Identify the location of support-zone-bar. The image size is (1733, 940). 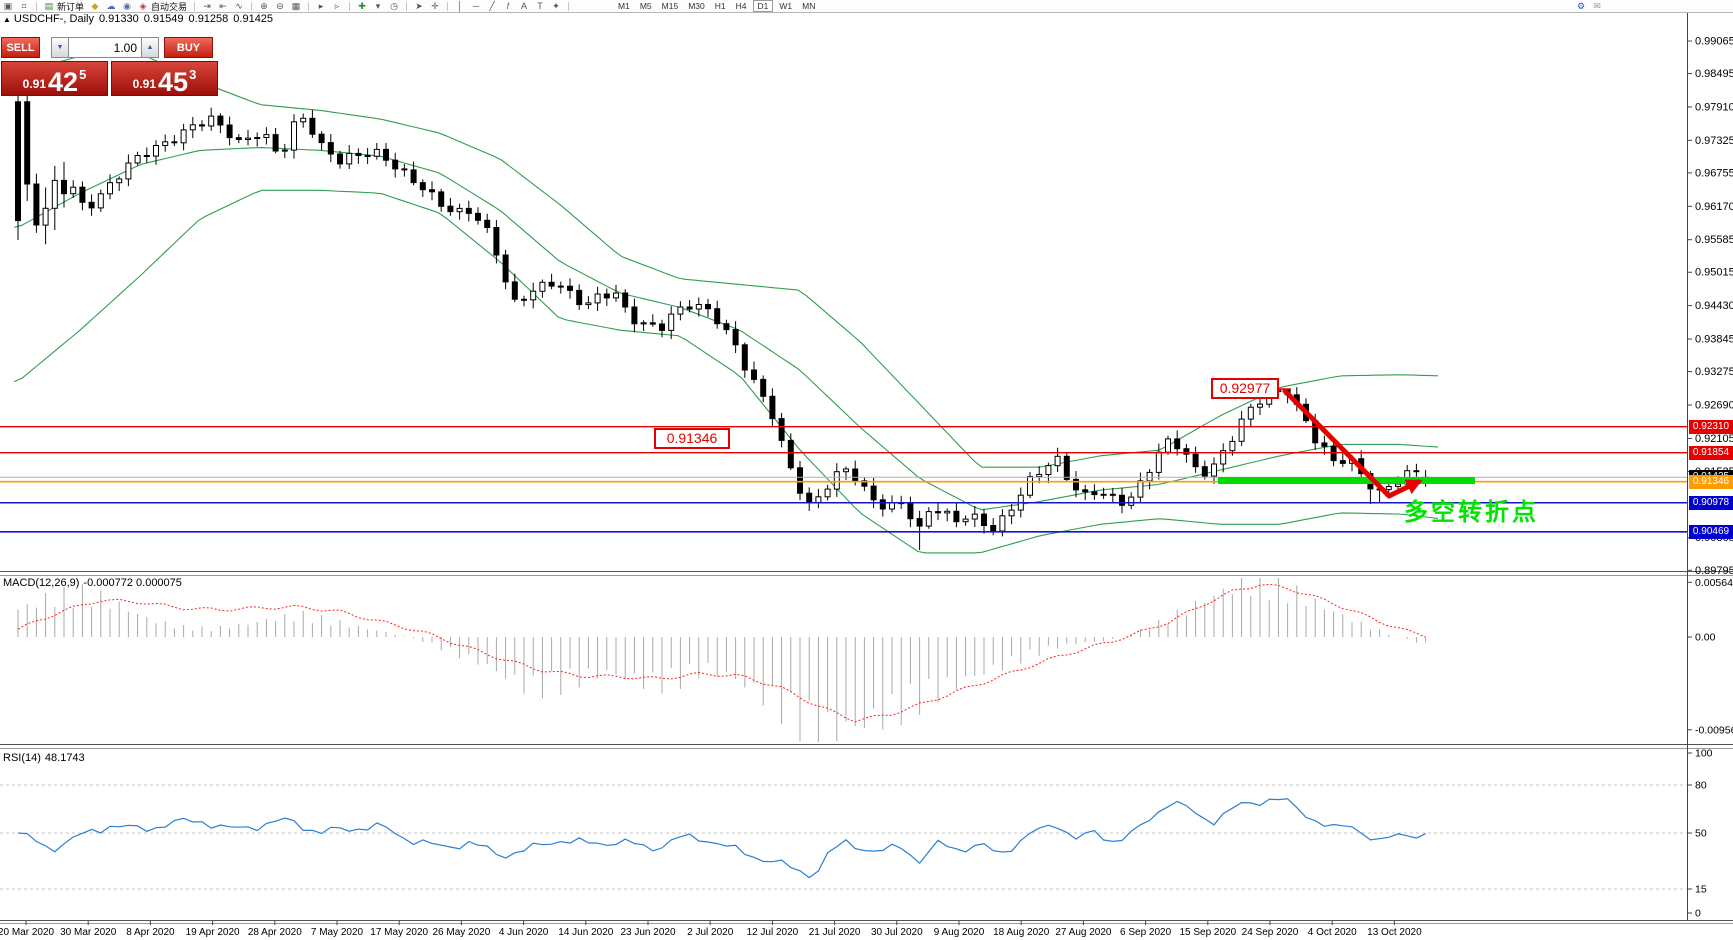
(1346, 480).